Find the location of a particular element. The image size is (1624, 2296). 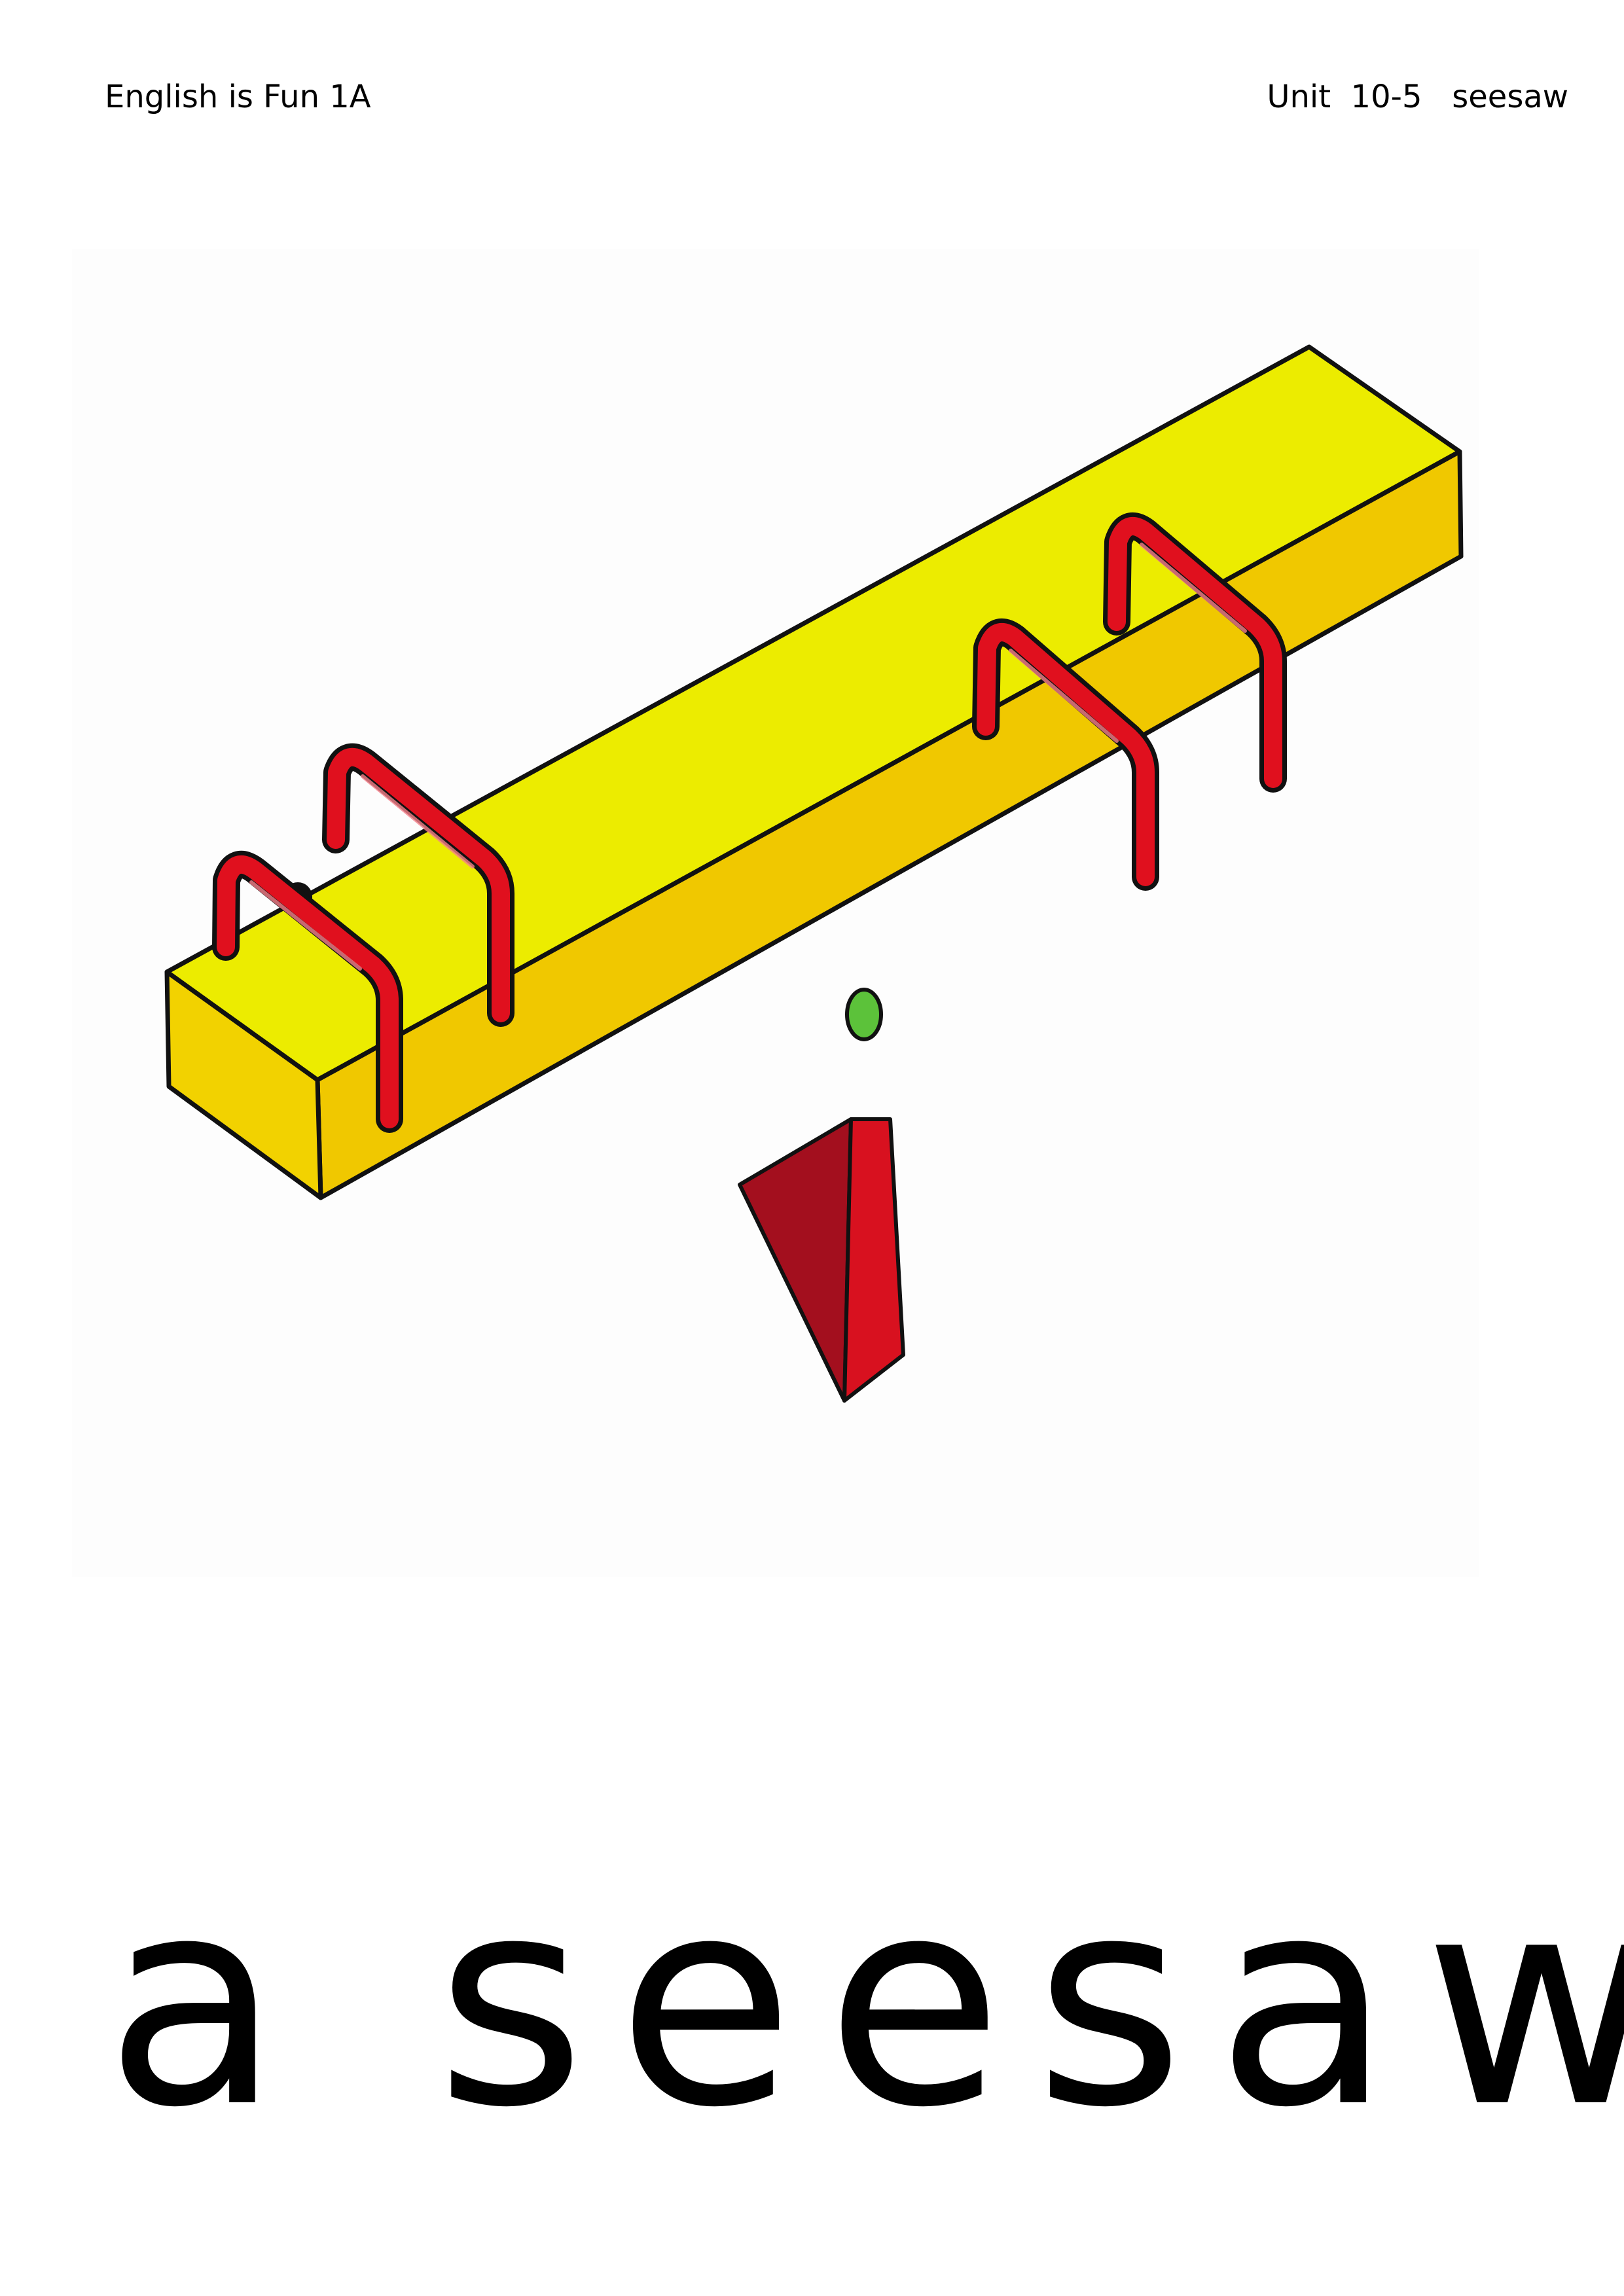

book-title: English is Fun 1A is located at coordinates (238, 97).